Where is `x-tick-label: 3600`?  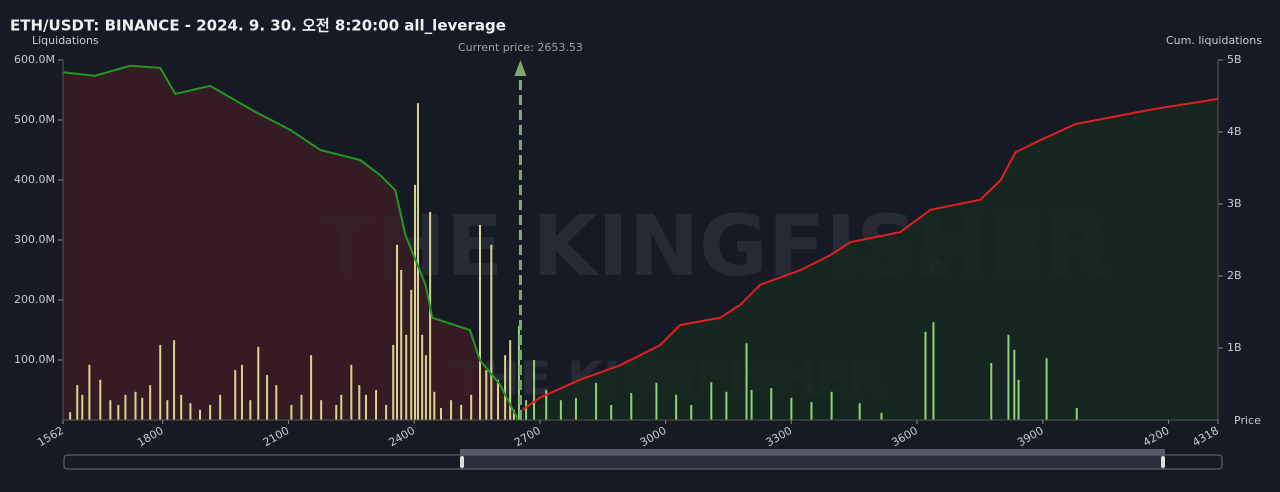
x-tick-label: 3600 is located at coordinates (904, 436).